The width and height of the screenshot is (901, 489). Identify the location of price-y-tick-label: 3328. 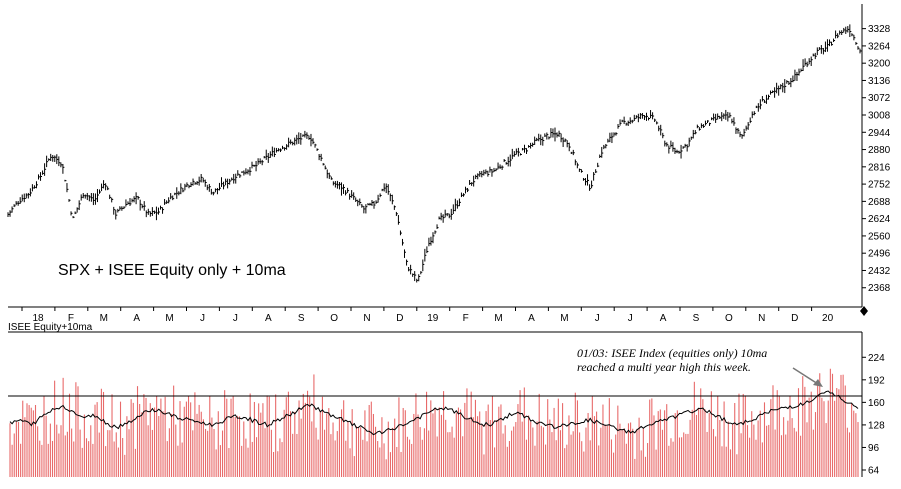
(879, 29).